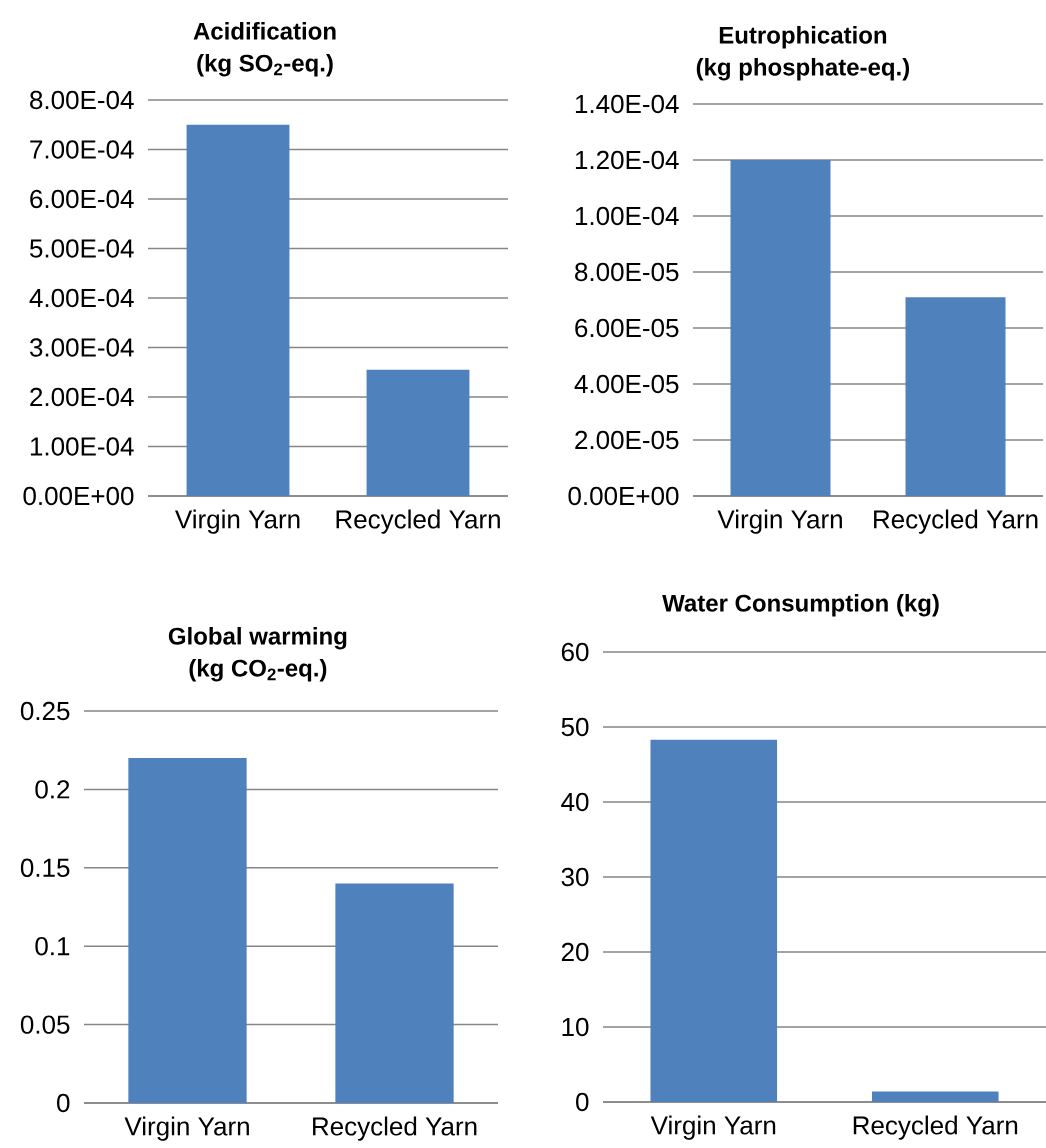 The height and width of the screenshot is (1148, 1046). What do you see at coordinates (45, 711) in the screenshot?
I see `y-tick-label: 0.25` at bounding box center [45, 711].